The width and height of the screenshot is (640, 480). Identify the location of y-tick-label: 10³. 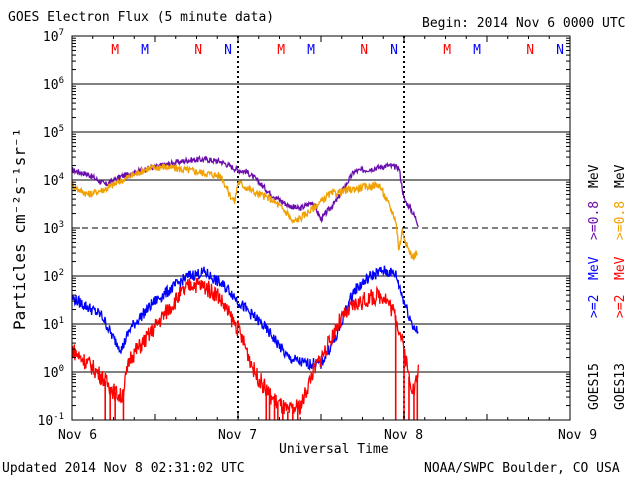
(53, 228).